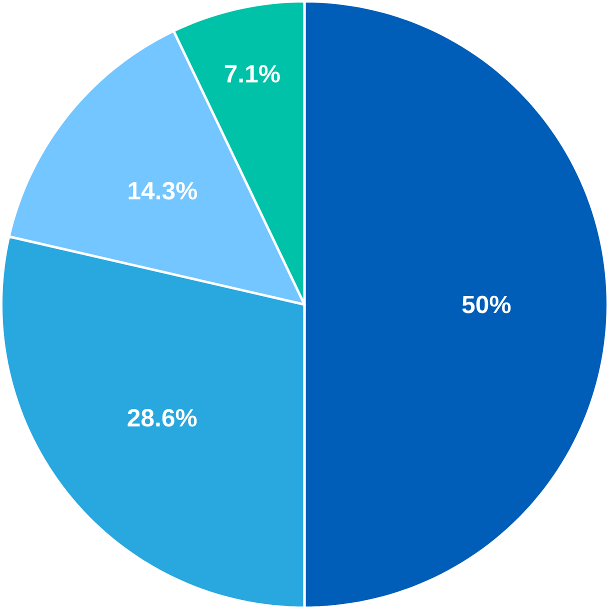 This screenshot has width=609, height=609. Describe the element at coordinates (162, 418) in the screenshot. I see `data-label: 28.6%` at that location.